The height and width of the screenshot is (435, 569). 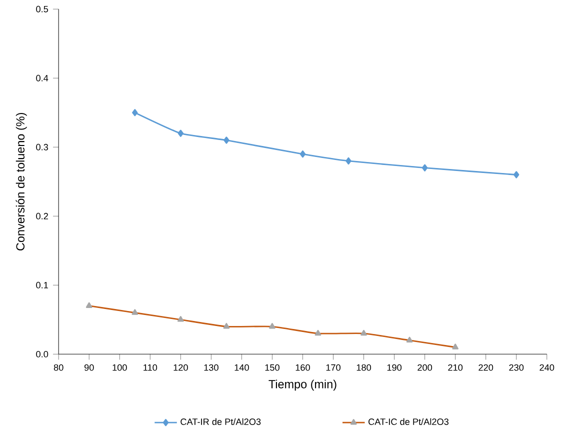 I want to click on y-axis-title: Conversión de tolueno (%), so click(x=21, y=181).